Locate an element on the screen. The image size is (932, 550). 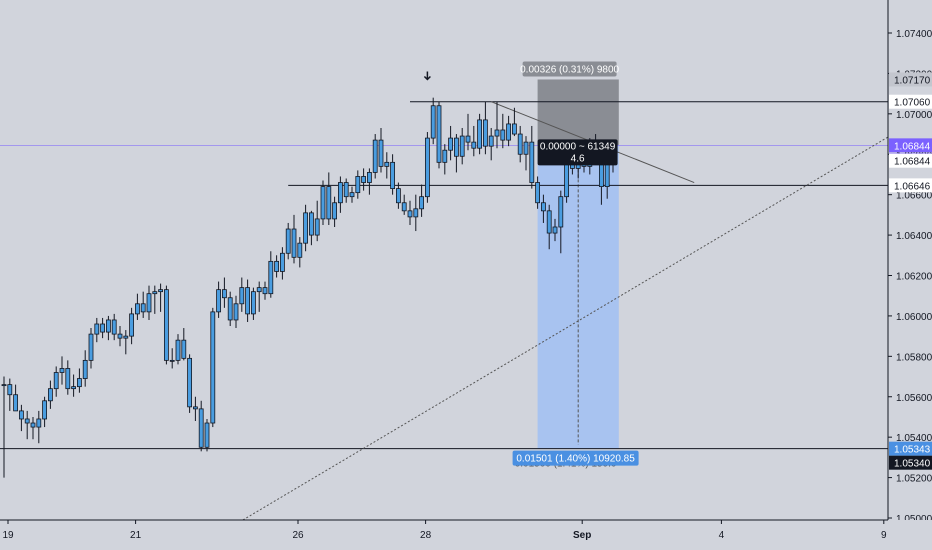
price-tick-label: 1.05800 is located at coordinates (914, 357).